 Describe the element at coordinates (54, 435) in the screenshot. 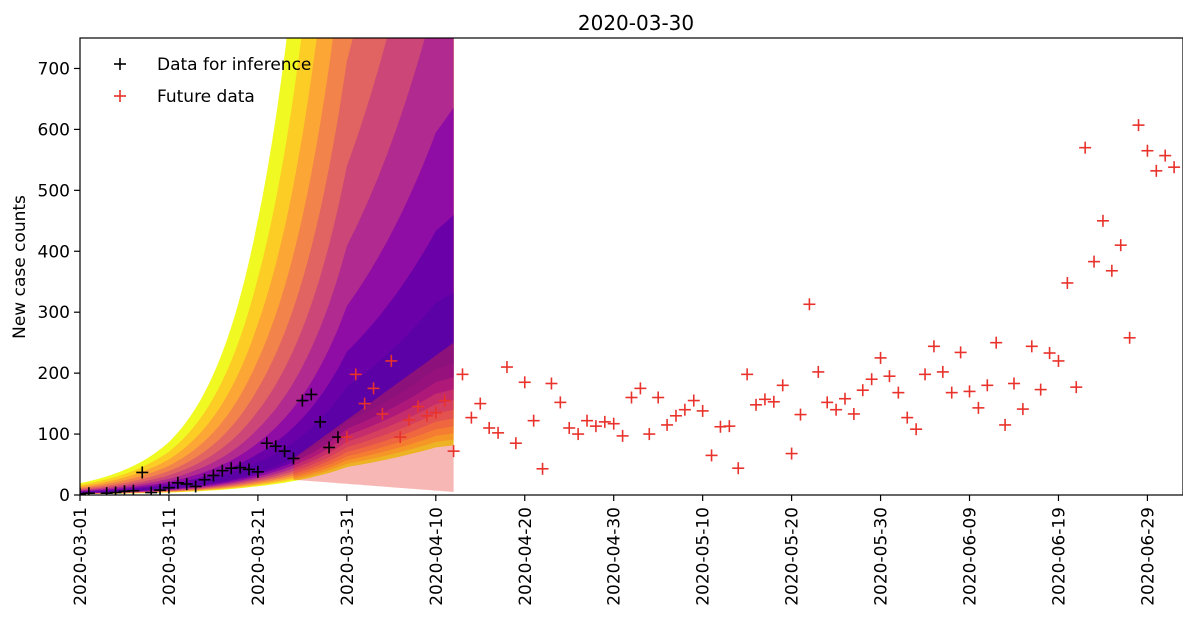

I see `y-tick-label: 100` at that location.